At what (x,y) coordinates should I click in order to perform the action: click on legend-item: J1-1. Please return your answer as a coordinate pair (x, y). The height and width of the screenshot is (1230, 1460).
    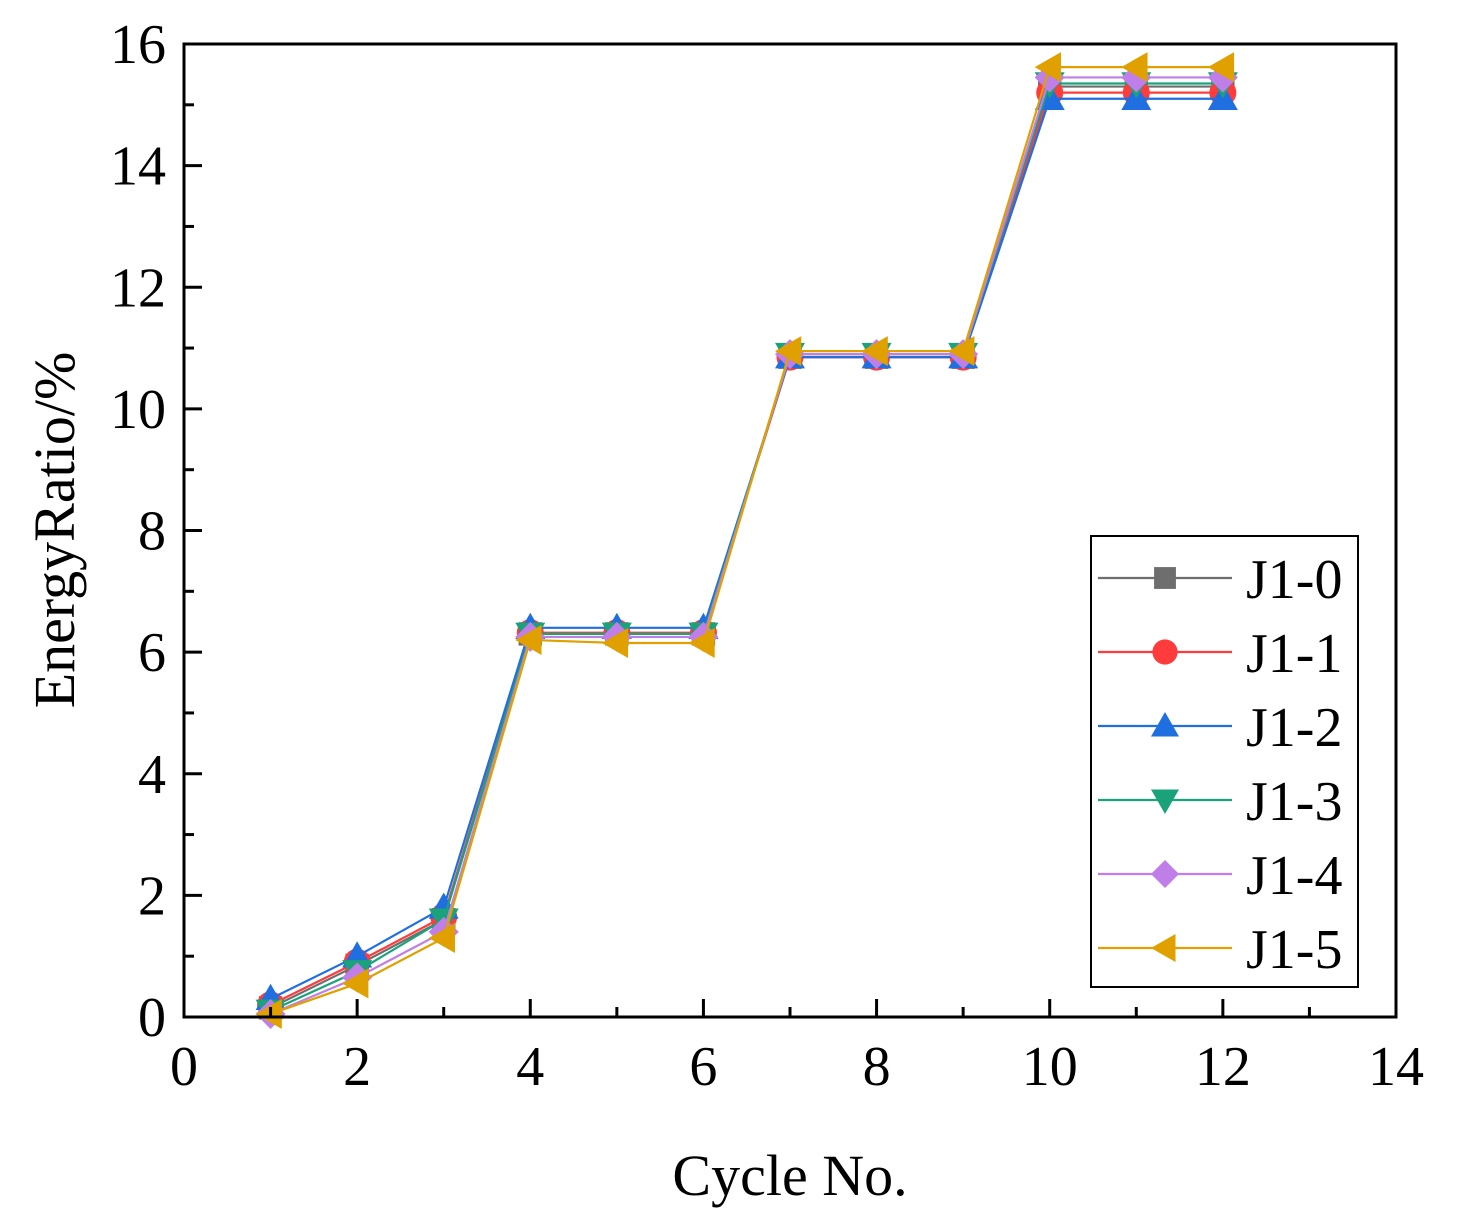
    Looking at the image, I should click on (1220, 654).